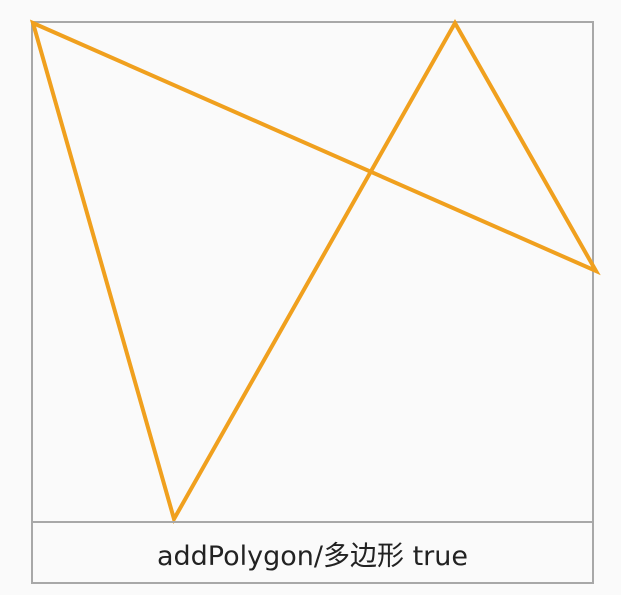  Describe the element at coordinates (312, 556) in the screenshot. I see `caption-label: addPolygon/多边形 true` at that location.